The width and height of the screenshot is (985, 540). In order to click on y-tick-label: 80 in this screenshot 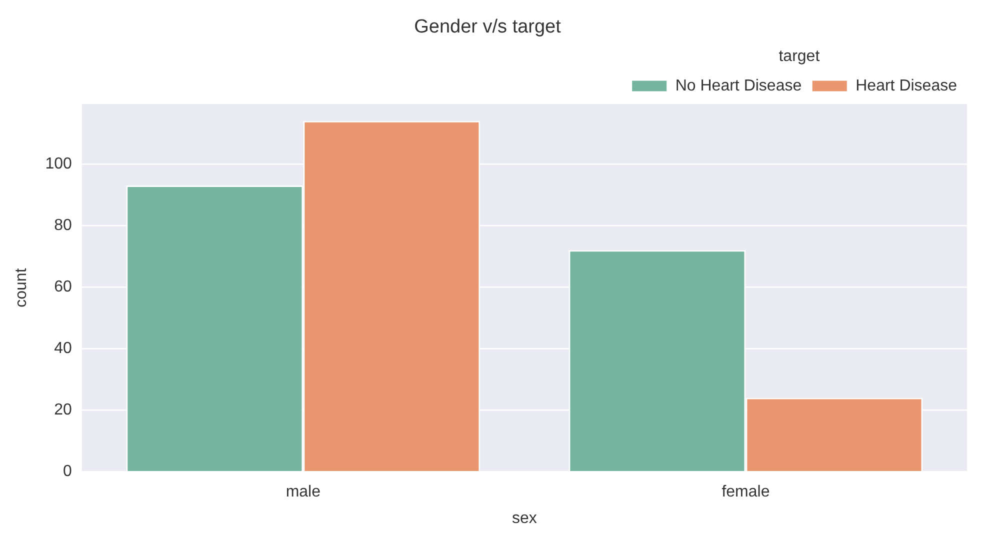, I will do `click(63, 225)`.